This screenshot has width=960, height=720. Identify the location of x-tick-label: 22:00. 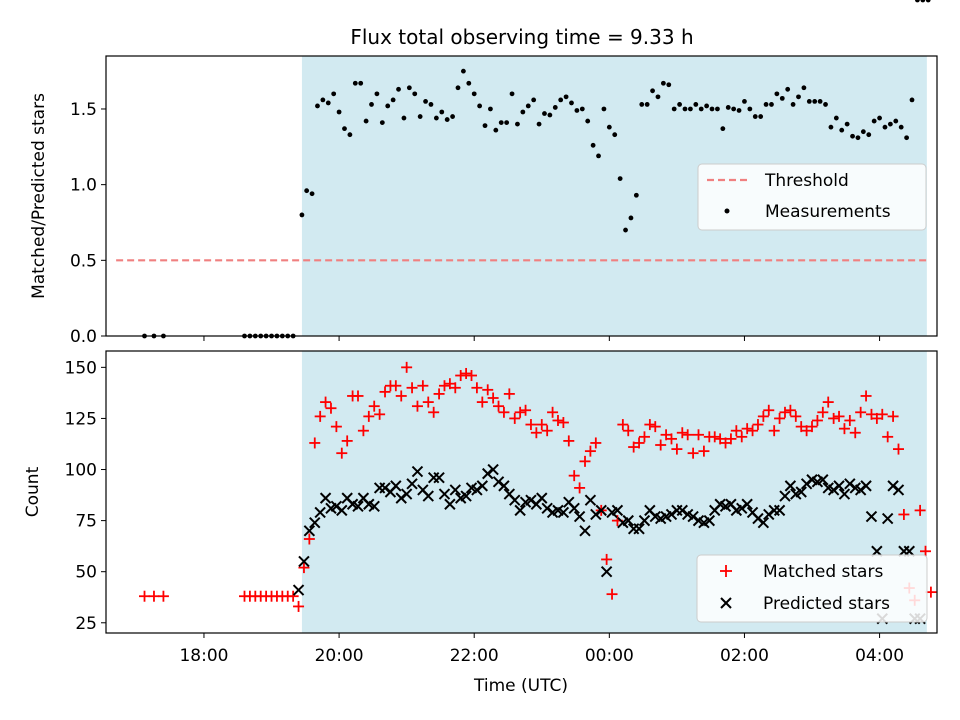
(474, 656).